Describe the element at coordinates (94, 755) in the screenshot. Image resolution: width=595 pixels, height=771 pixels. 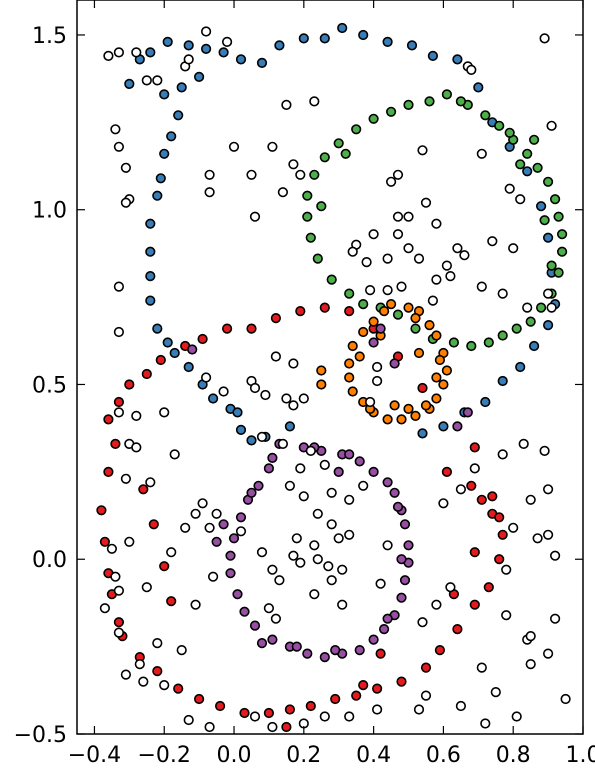
I see `x-tick-label: −0.4` at that location.